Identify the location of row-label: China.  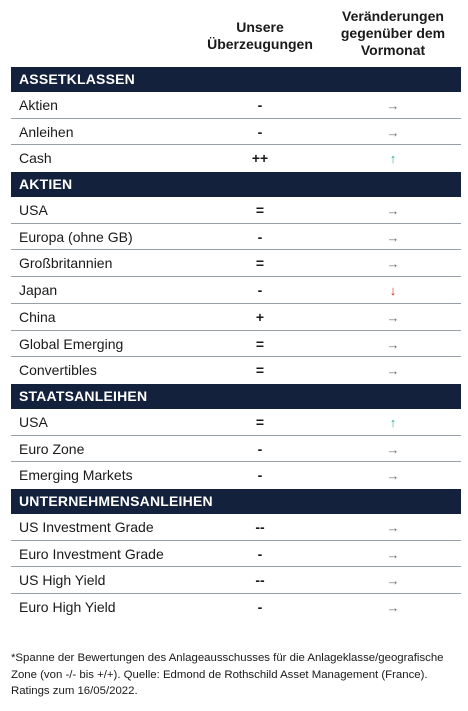
(37, 316).